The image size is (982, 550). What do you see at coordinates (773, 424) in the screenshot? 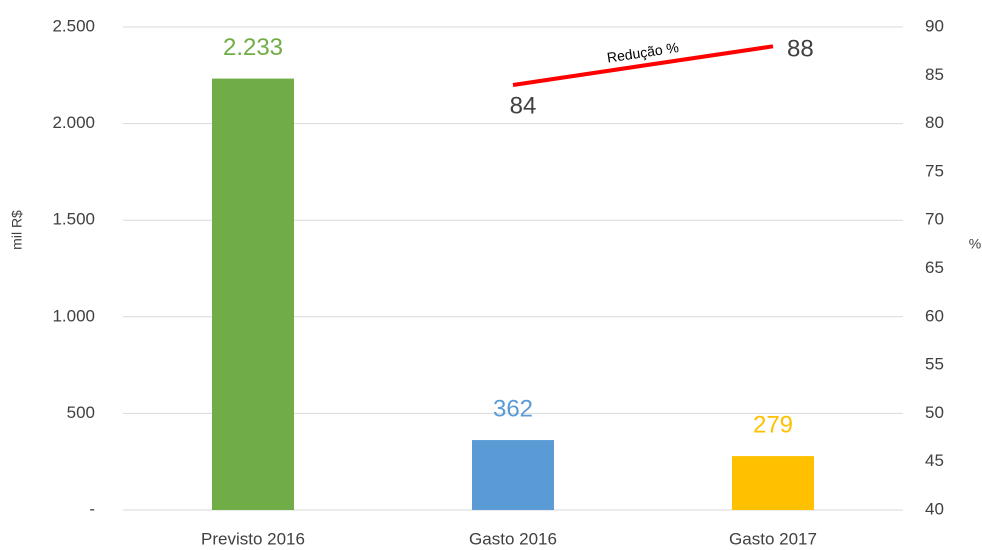
I see `data-label: 279` at bounding box center [773, 424].